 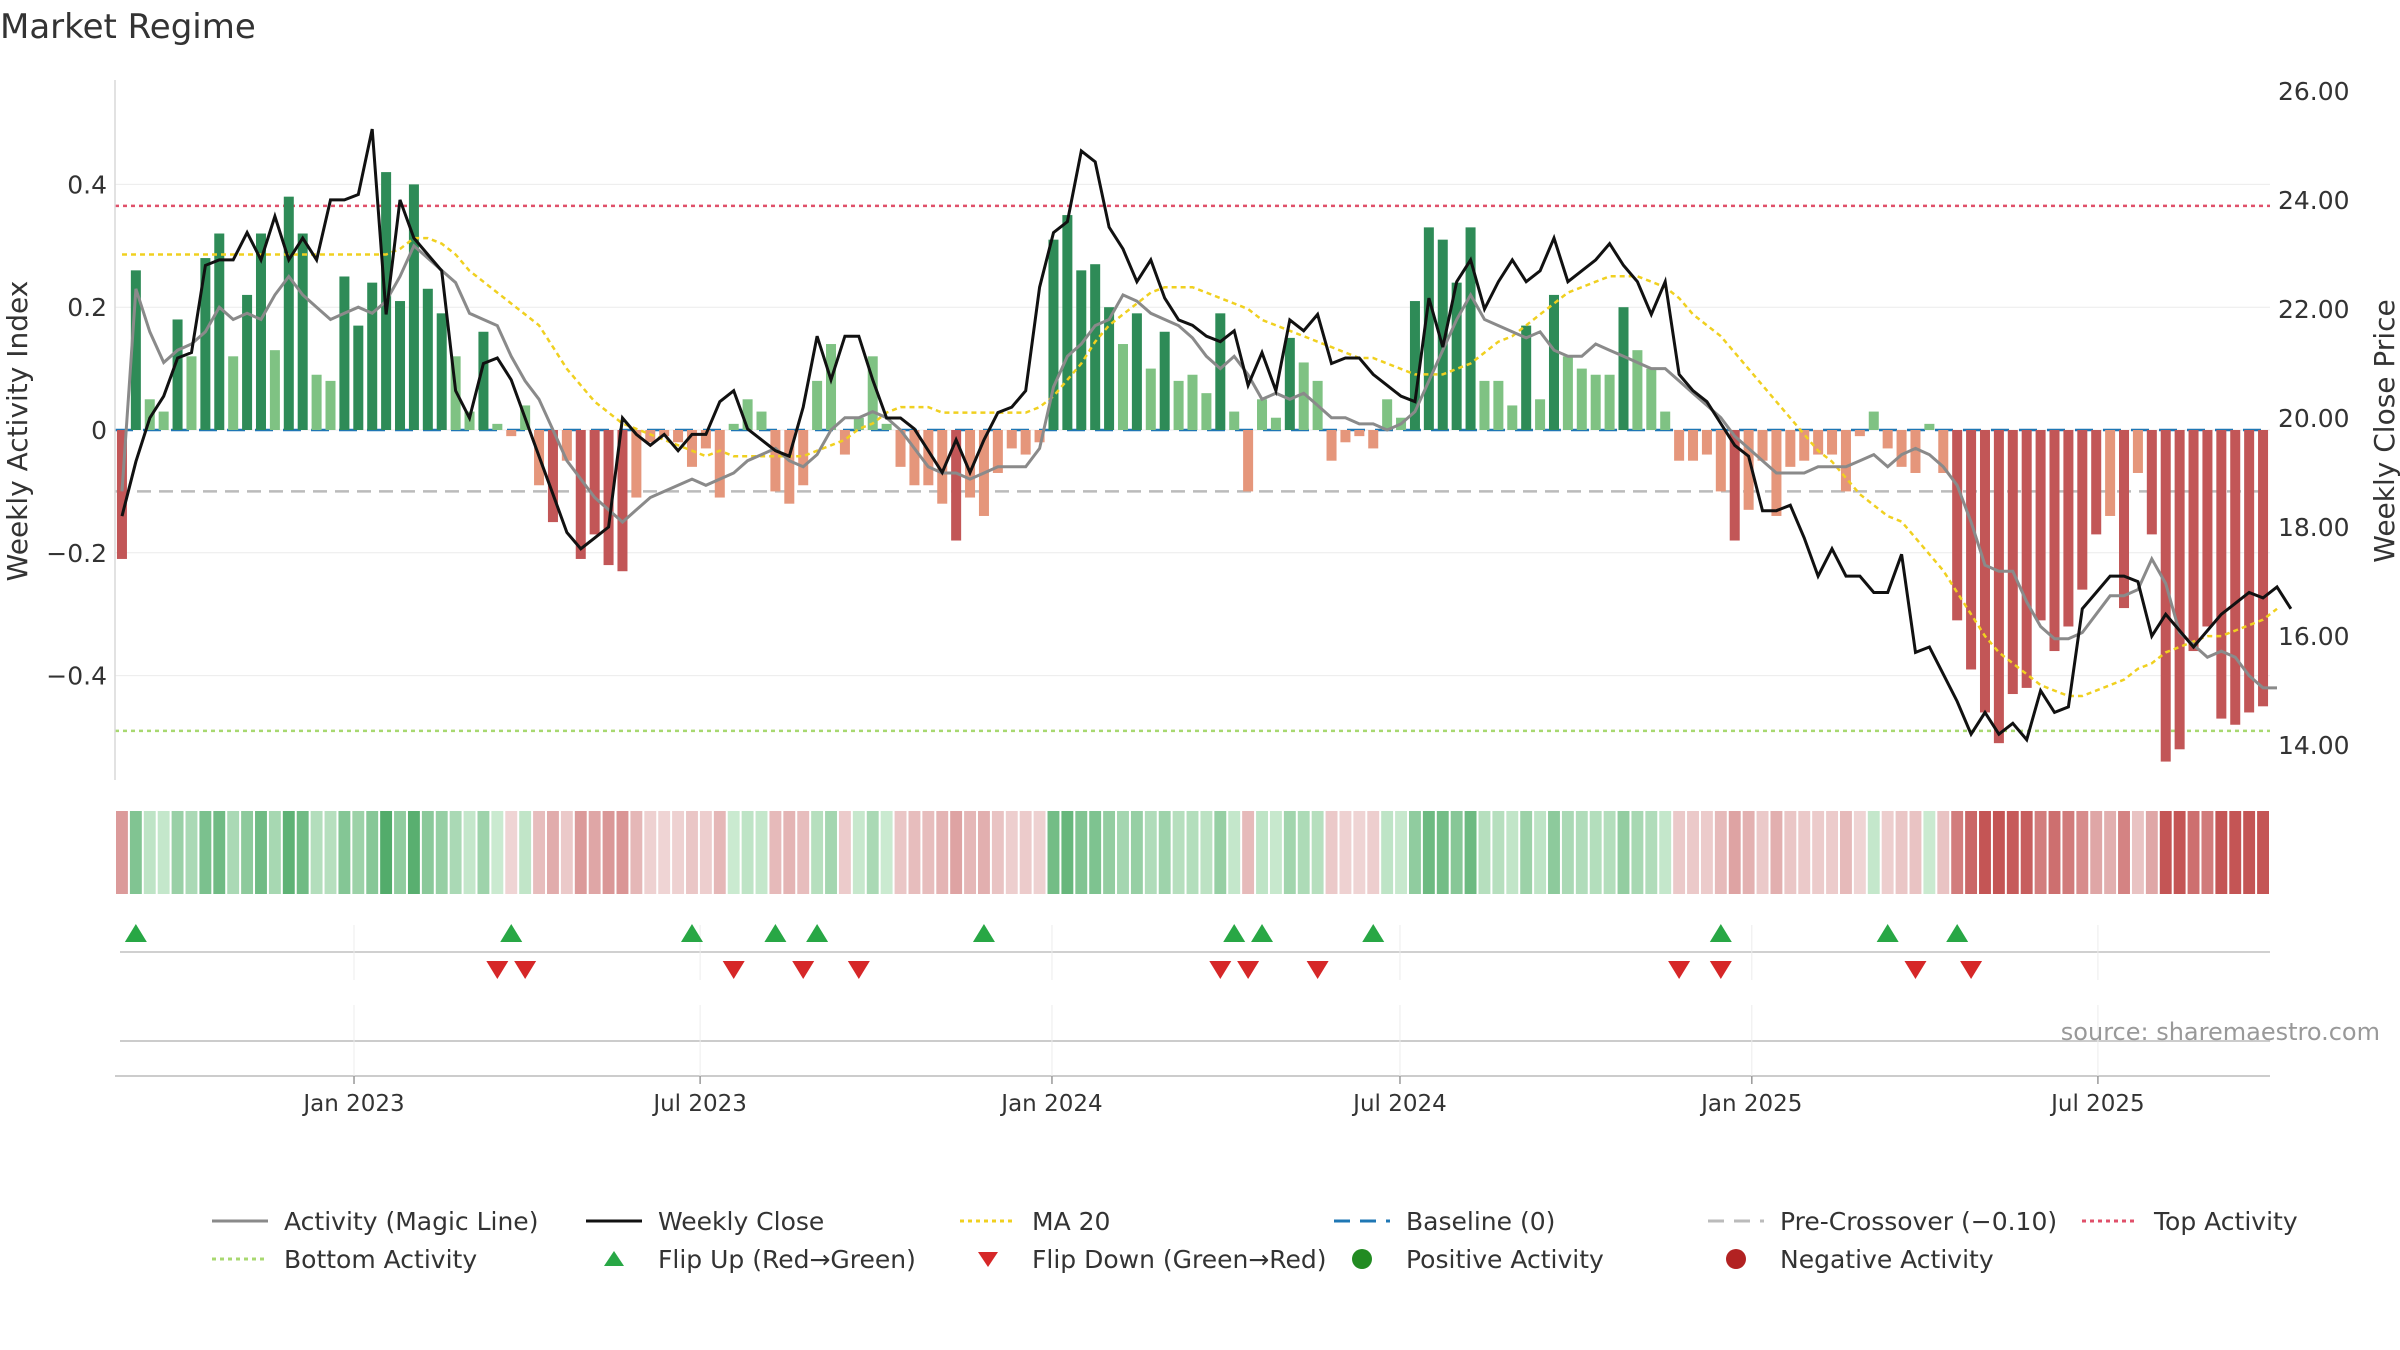 What do you see at coordinates (1179, 1259) in the screenshot?
I see `legend-label: Flip Down (Green→Red)` at bounding box center [1179, 1259].